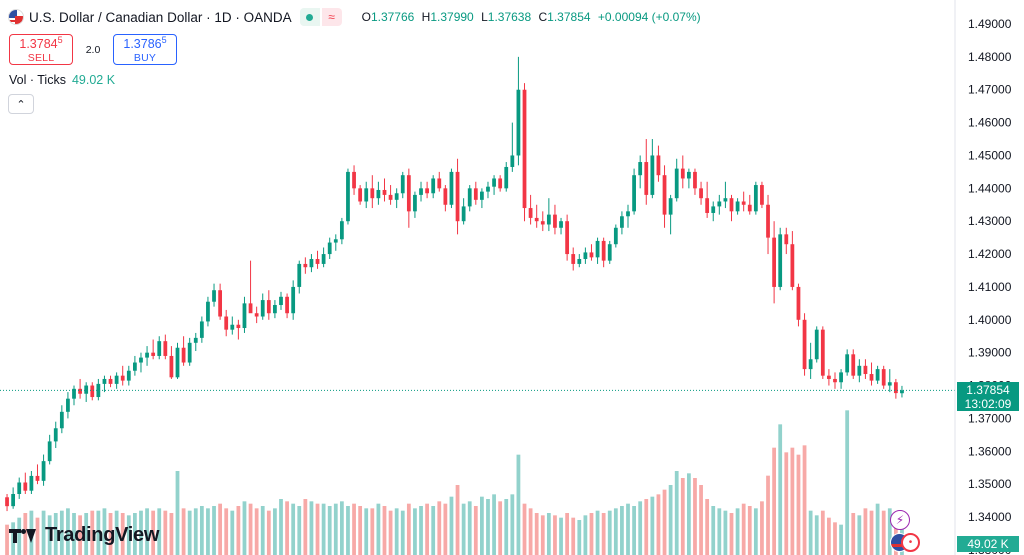 The image size is (1024, 555). Describe the element at coordinates (145, 49) in the screenshot. I see `buy-button: 1.37865 BUY` at that location.